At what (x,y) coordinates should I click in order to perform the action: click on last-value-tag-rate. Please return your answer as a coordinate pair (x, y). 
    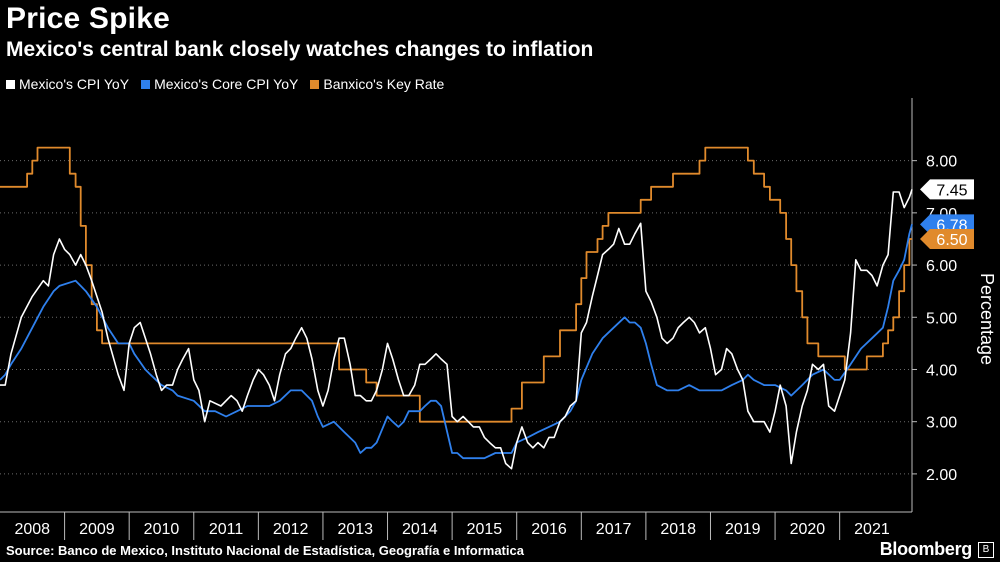
    Looking at the image, I should click on (947, 238).